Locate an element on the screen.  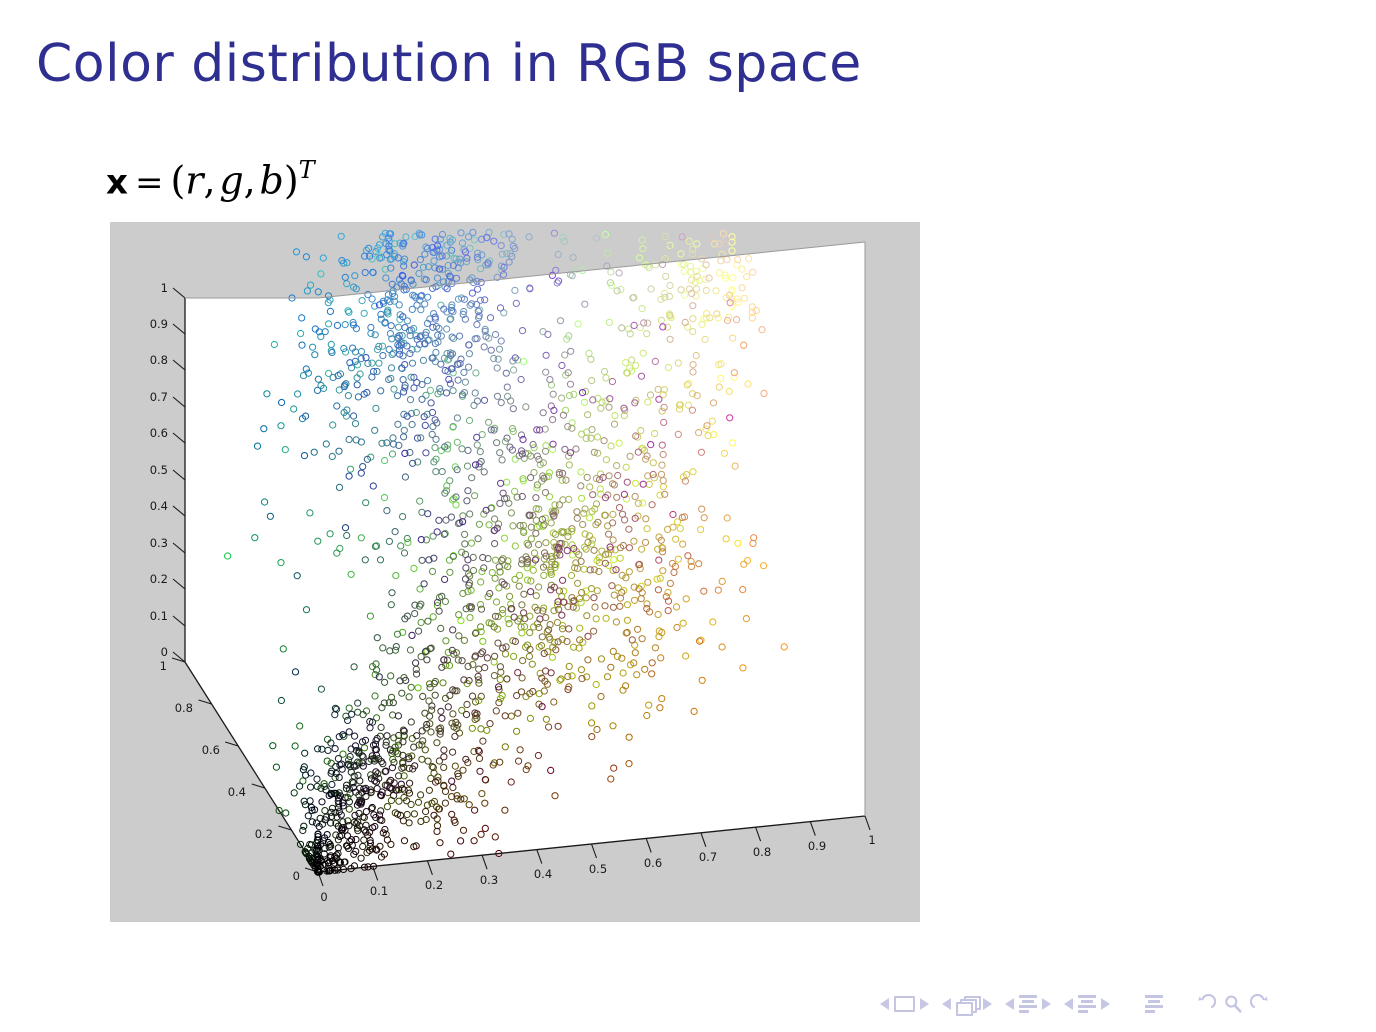
x-tick-label: 0.9 is located at coordinates (817, 846).